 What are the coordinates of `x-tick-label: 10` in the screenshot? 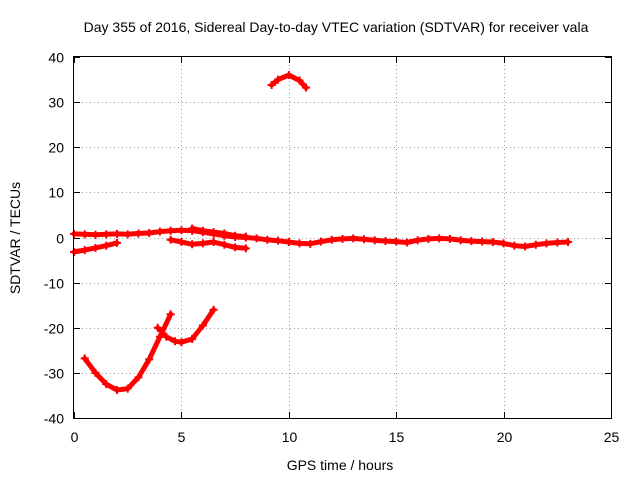 It's located at (290, 437).